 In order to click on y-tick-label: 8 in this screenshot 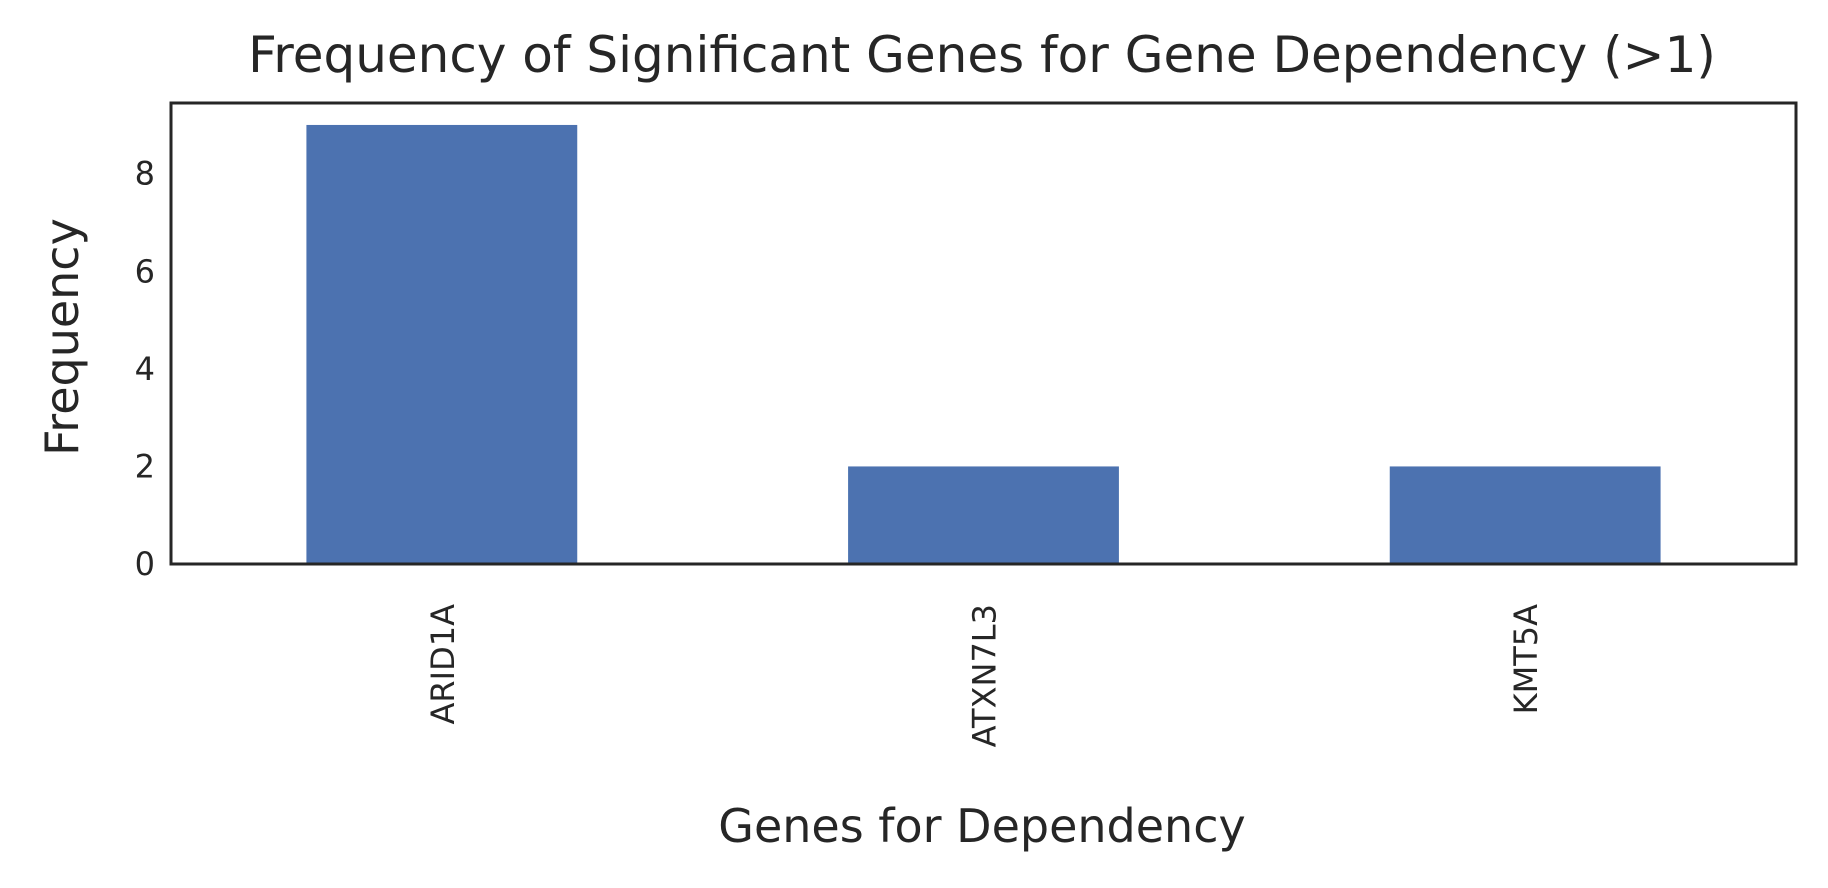, I will do `click(145, 174)`.